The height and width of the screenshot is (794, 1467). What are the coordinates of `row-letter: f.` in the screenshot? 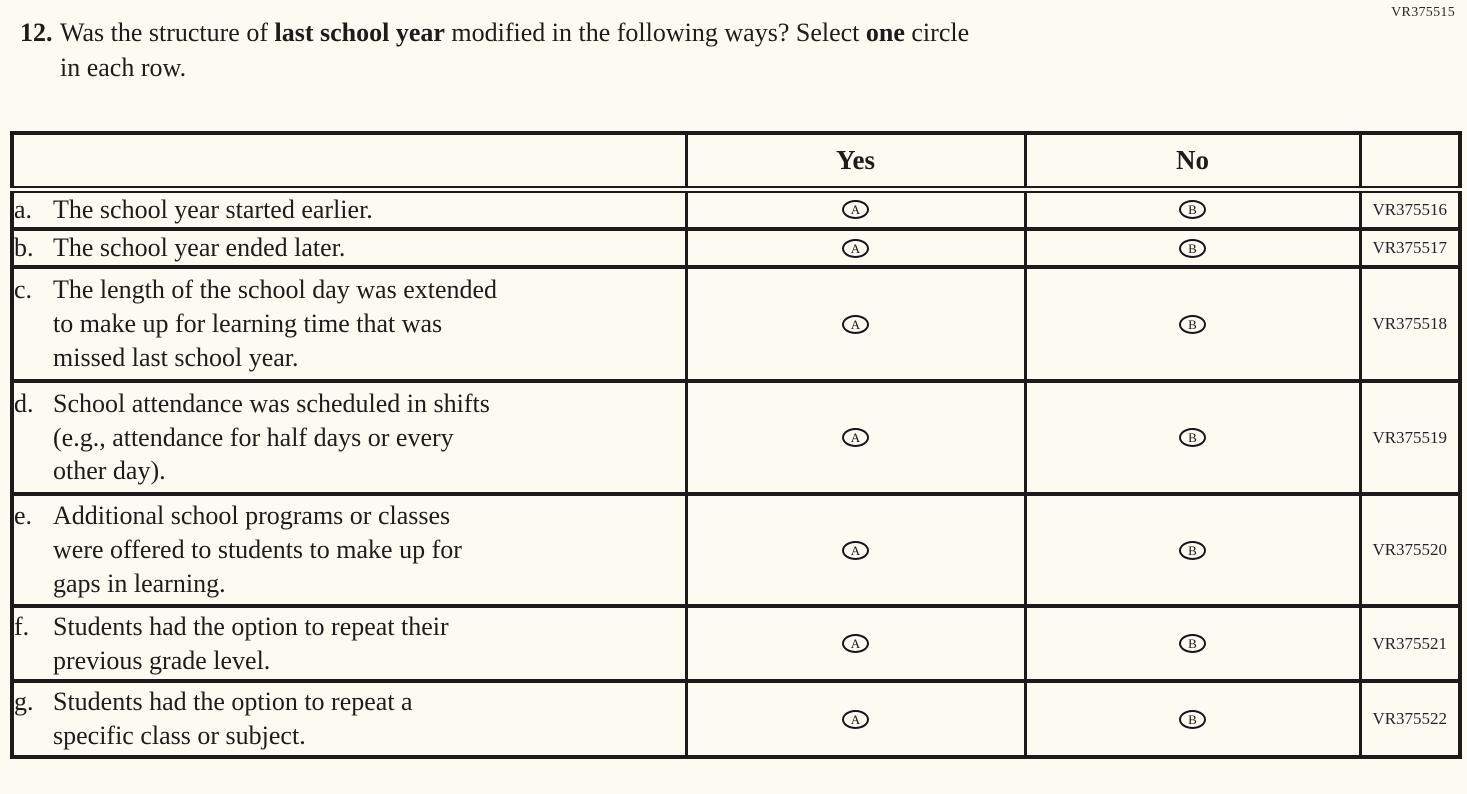 It's located at (22, 626).